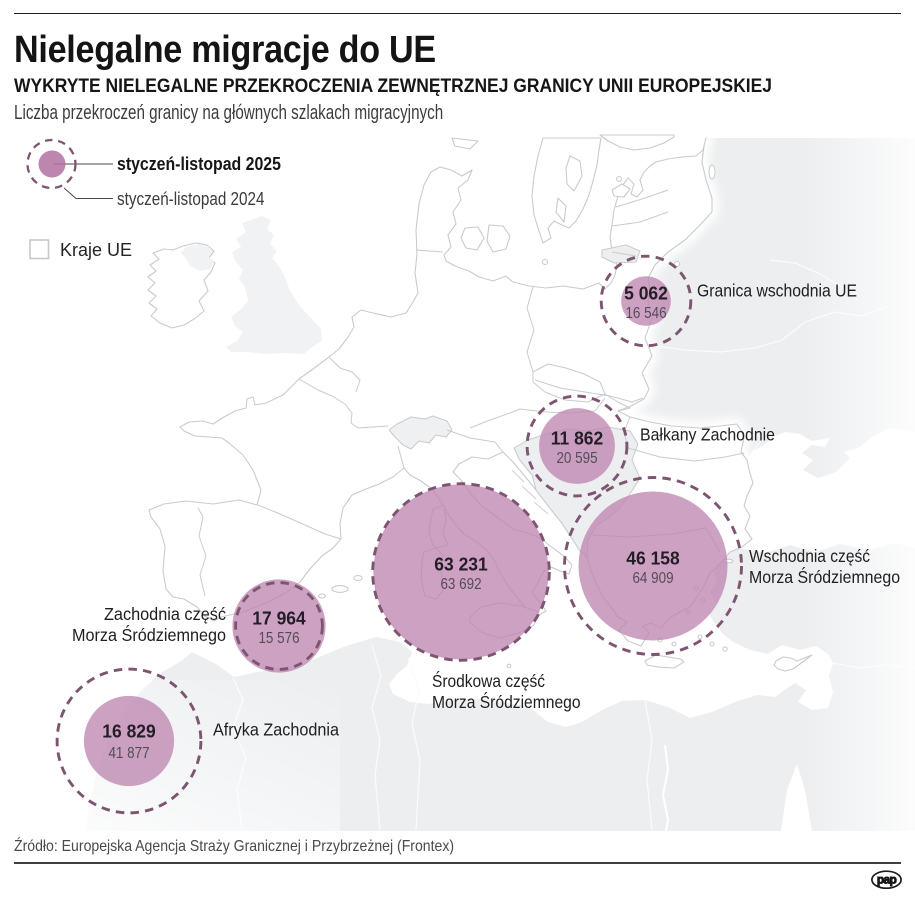  What do you see at coordinates (887, 880) in the screenshot?
I see `svg-text: pap` at bounding box center [887, 880].